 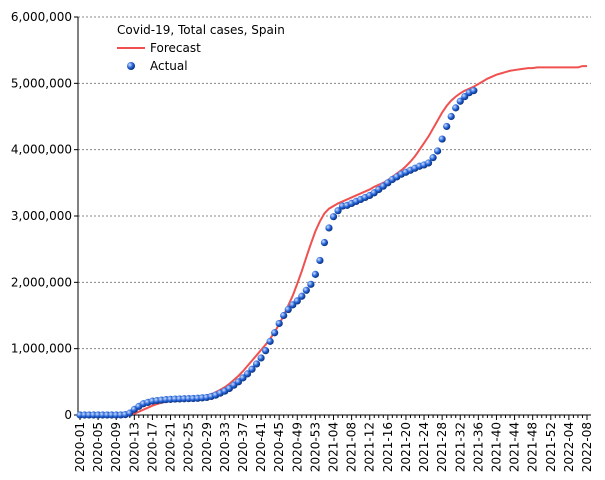 I want to click on y-tick-label: 1,000,000, so click(x=41, y=349).